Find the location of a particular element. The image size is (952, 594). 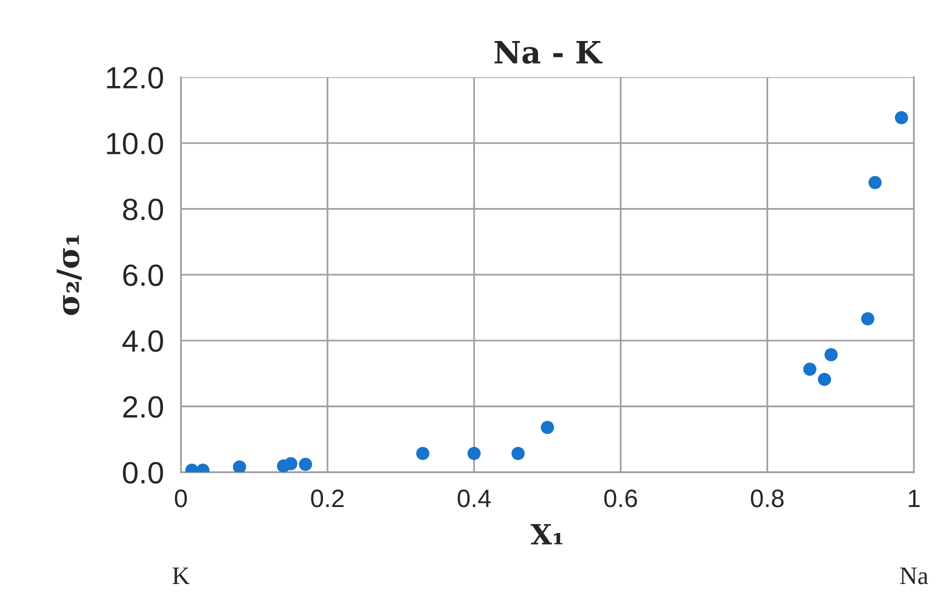

x-tick-label: 0.8 is located at coordinates (767, 499).